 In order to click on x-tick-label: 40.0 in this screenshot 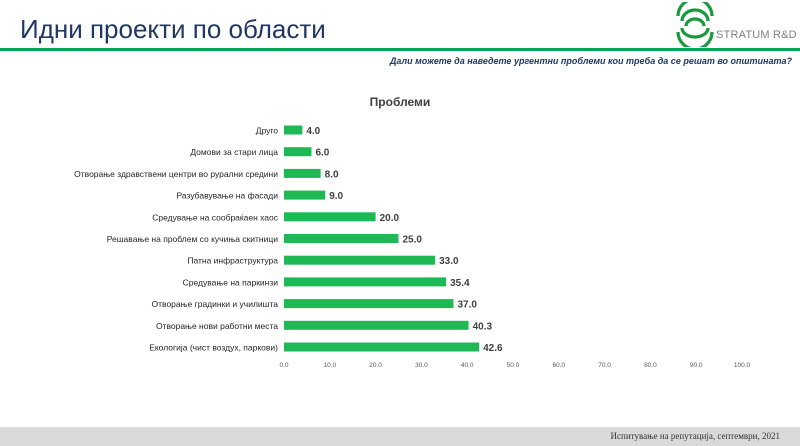, I will do `click(467, 365)`.